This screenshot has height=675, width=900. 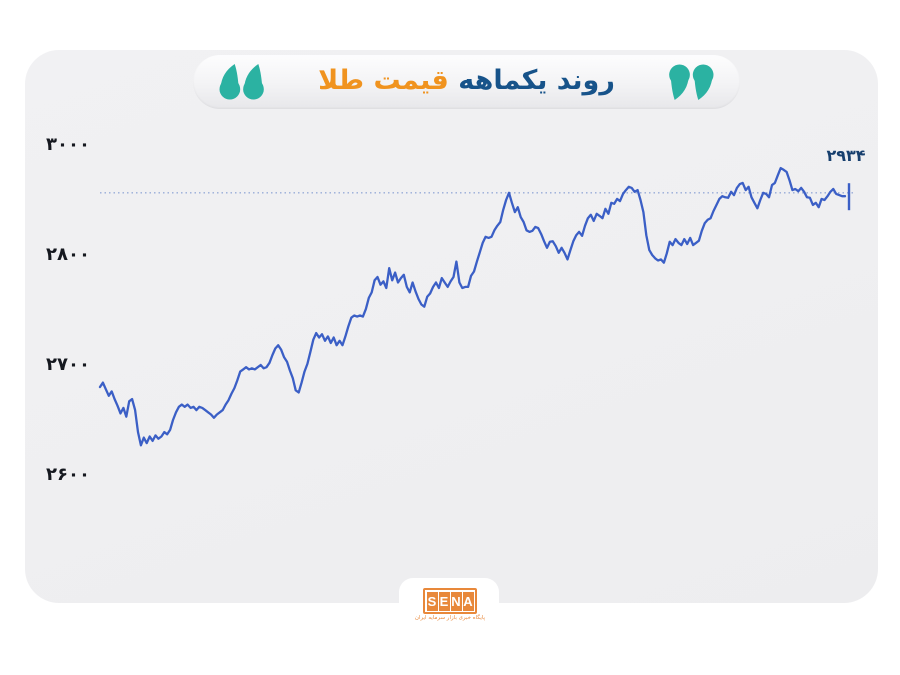 I want to click on logo-letter: N, so click(x=456, y=601).